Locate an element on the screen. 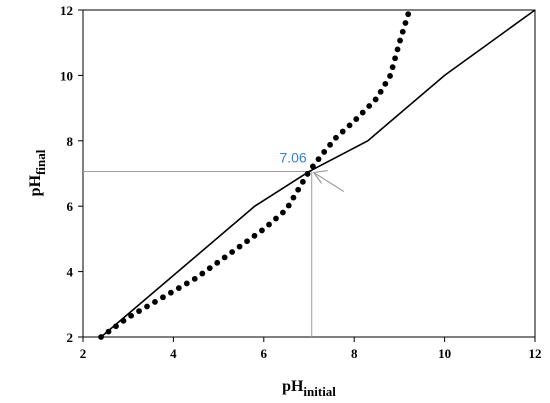  x-tick-label: 2 is located at coordinates (83, 353).